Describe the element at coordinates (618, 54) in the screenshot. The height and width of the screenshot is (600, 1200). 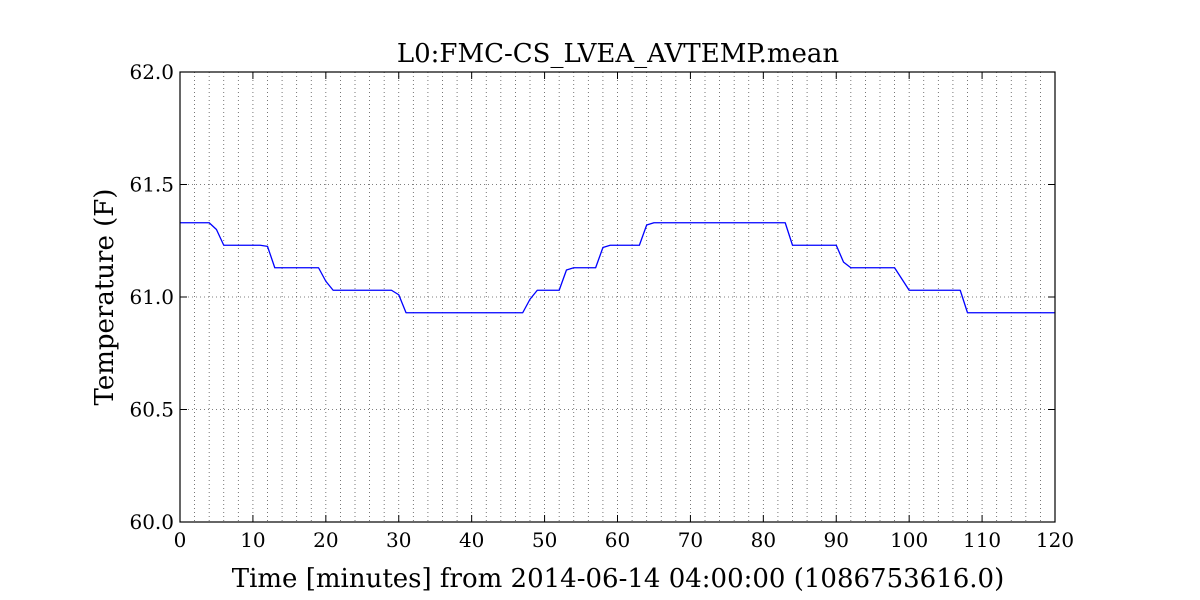
I see `chart-title: L0:FMC-CS_LVEA_AVTEMP.mean` at that location.